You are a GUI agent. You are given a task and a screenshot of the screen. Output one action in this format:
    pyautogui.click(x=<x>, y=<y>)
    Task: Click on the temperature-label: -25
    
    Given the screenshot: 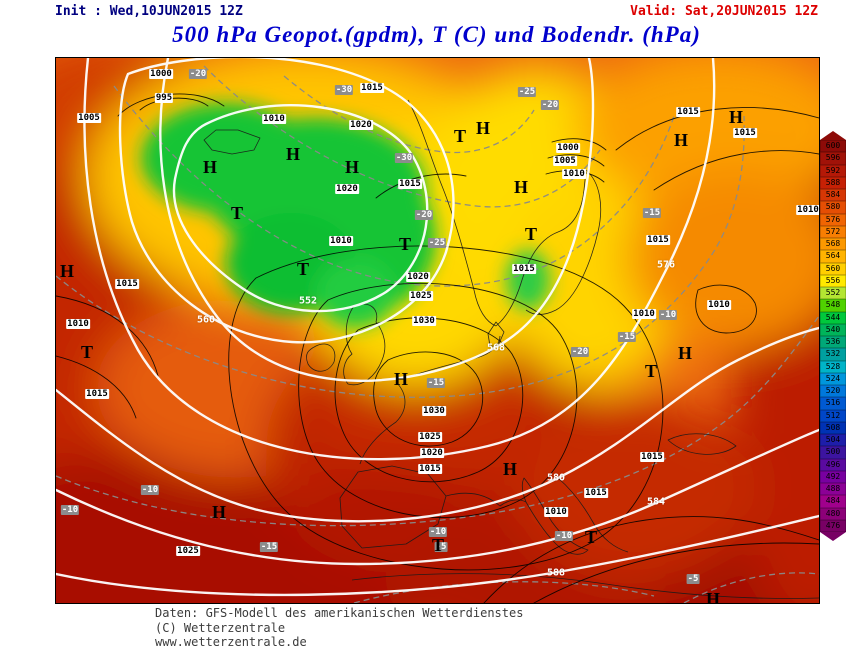 What is the action you would take?
    pyautogui.click(x=527, y=92)
    